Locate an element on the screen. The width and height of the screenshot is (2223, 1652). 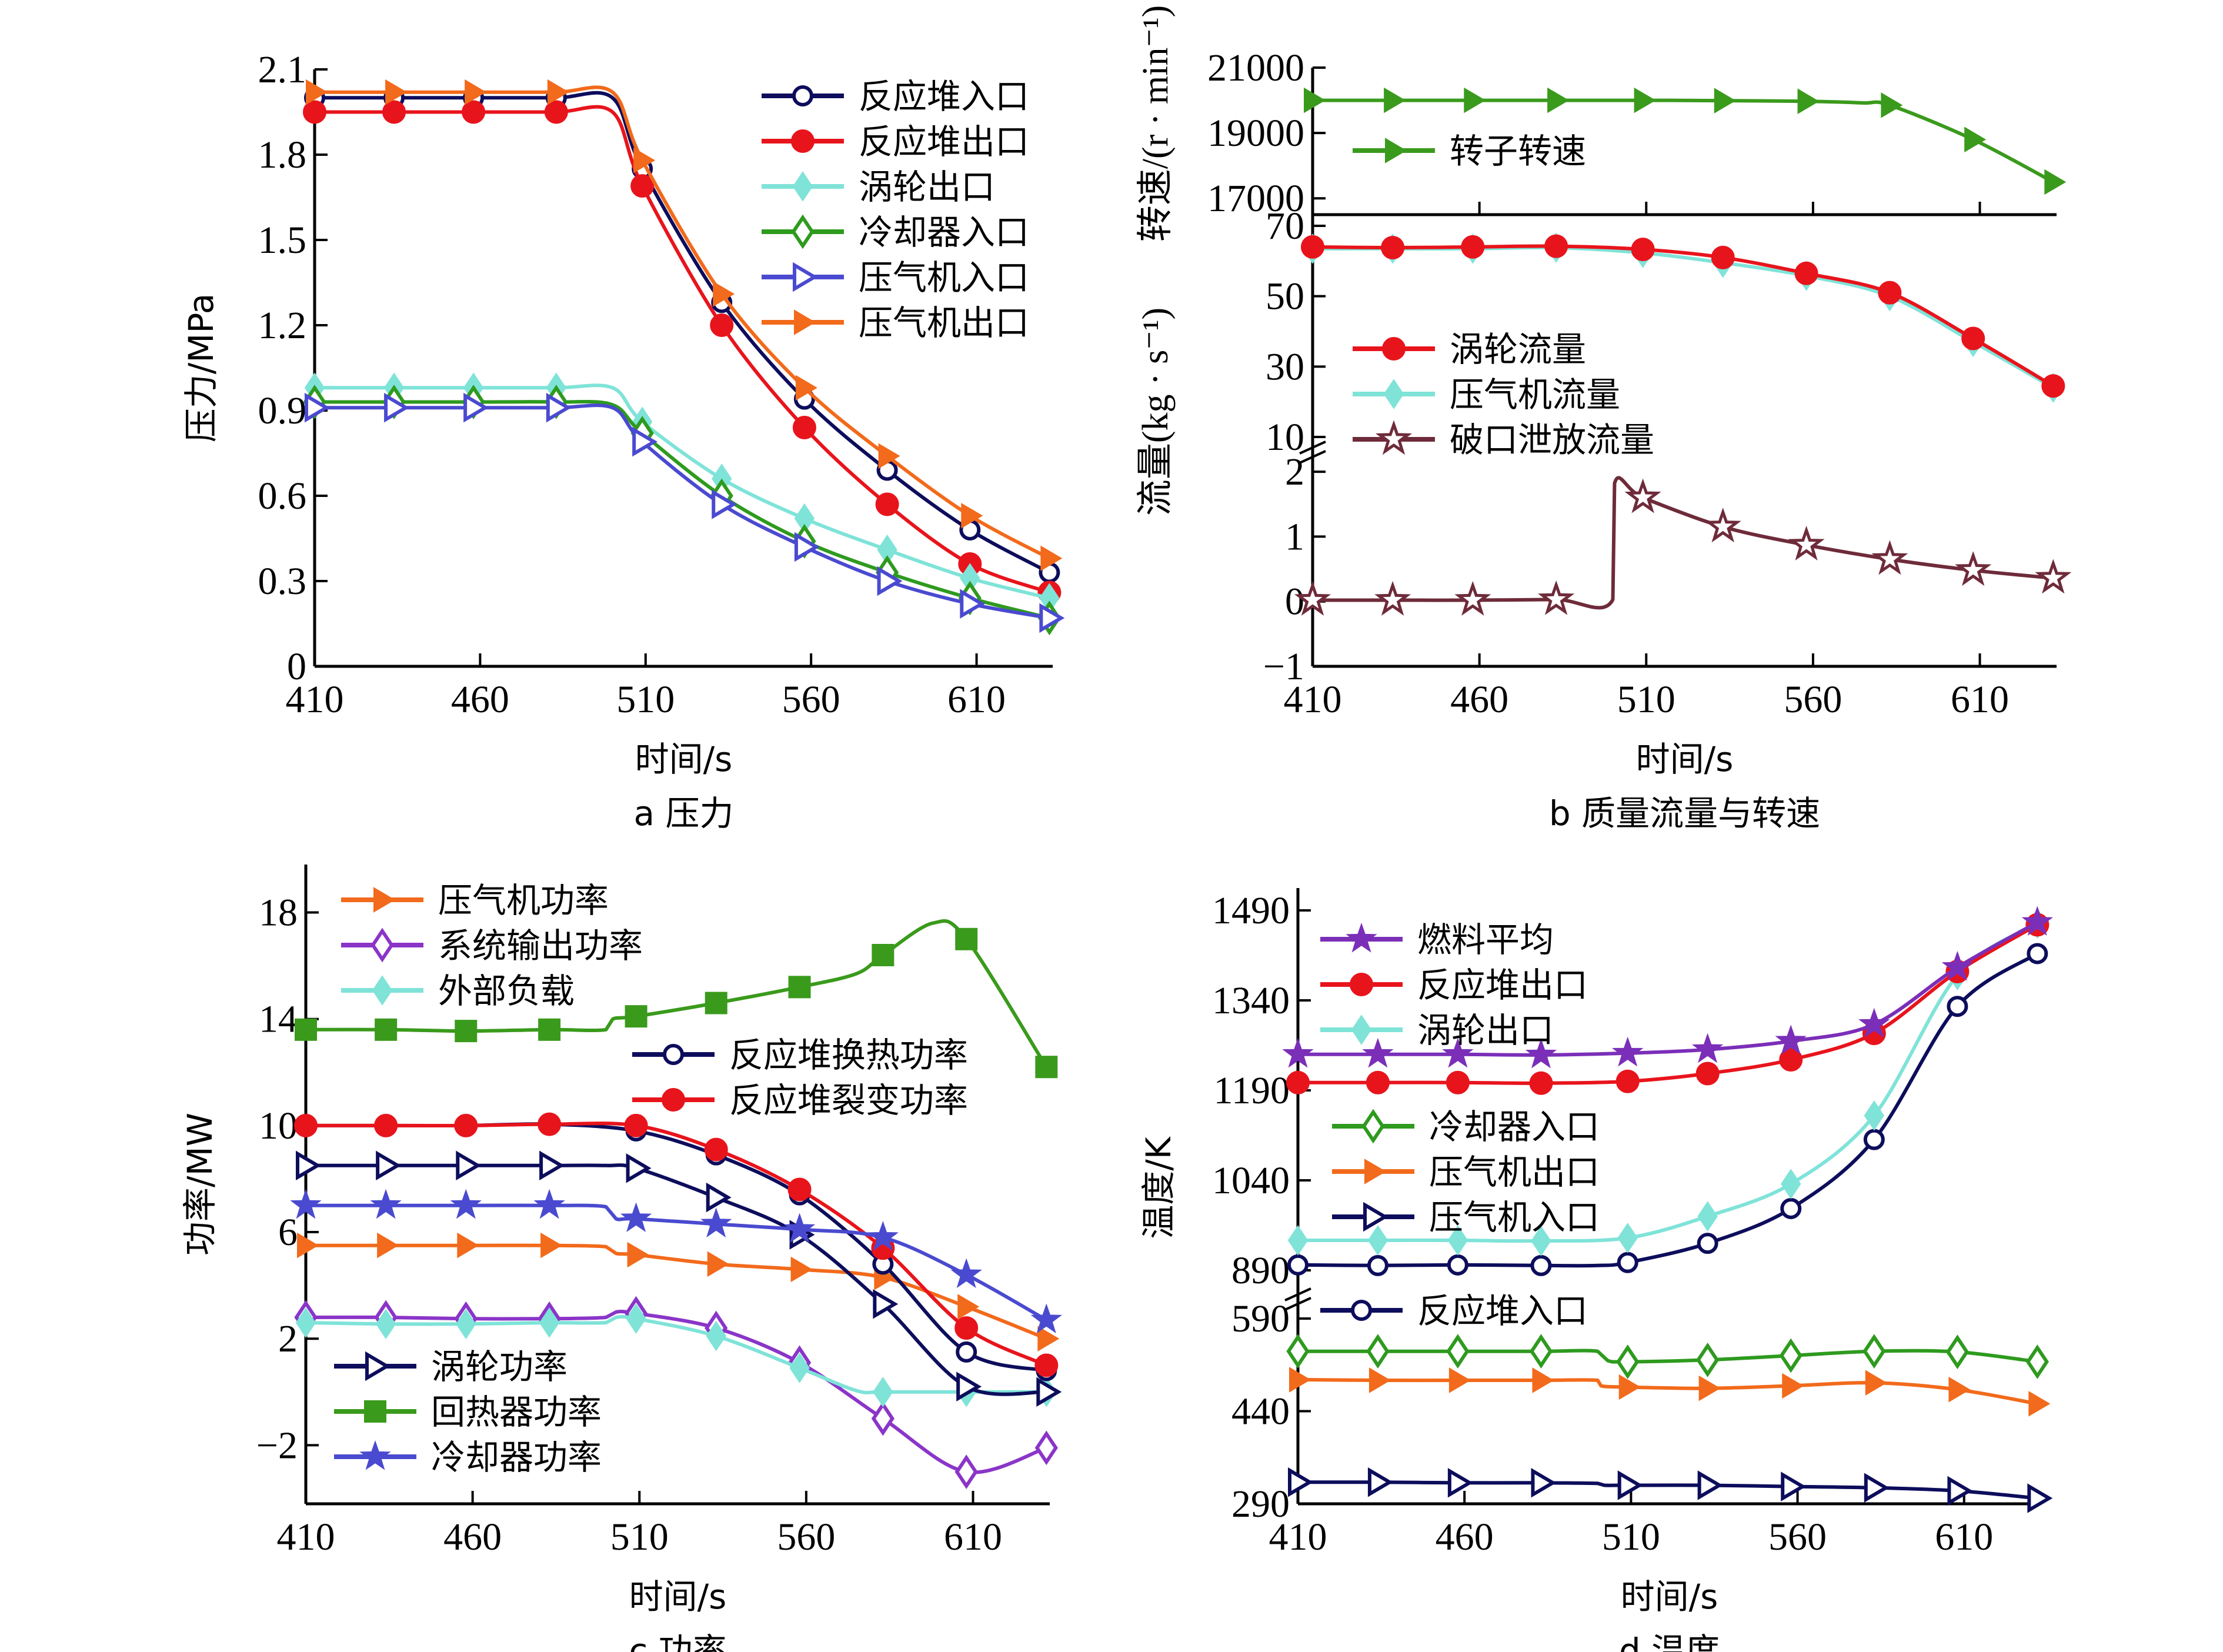
series-反应堆出口 is located at coordinates (683, 352).